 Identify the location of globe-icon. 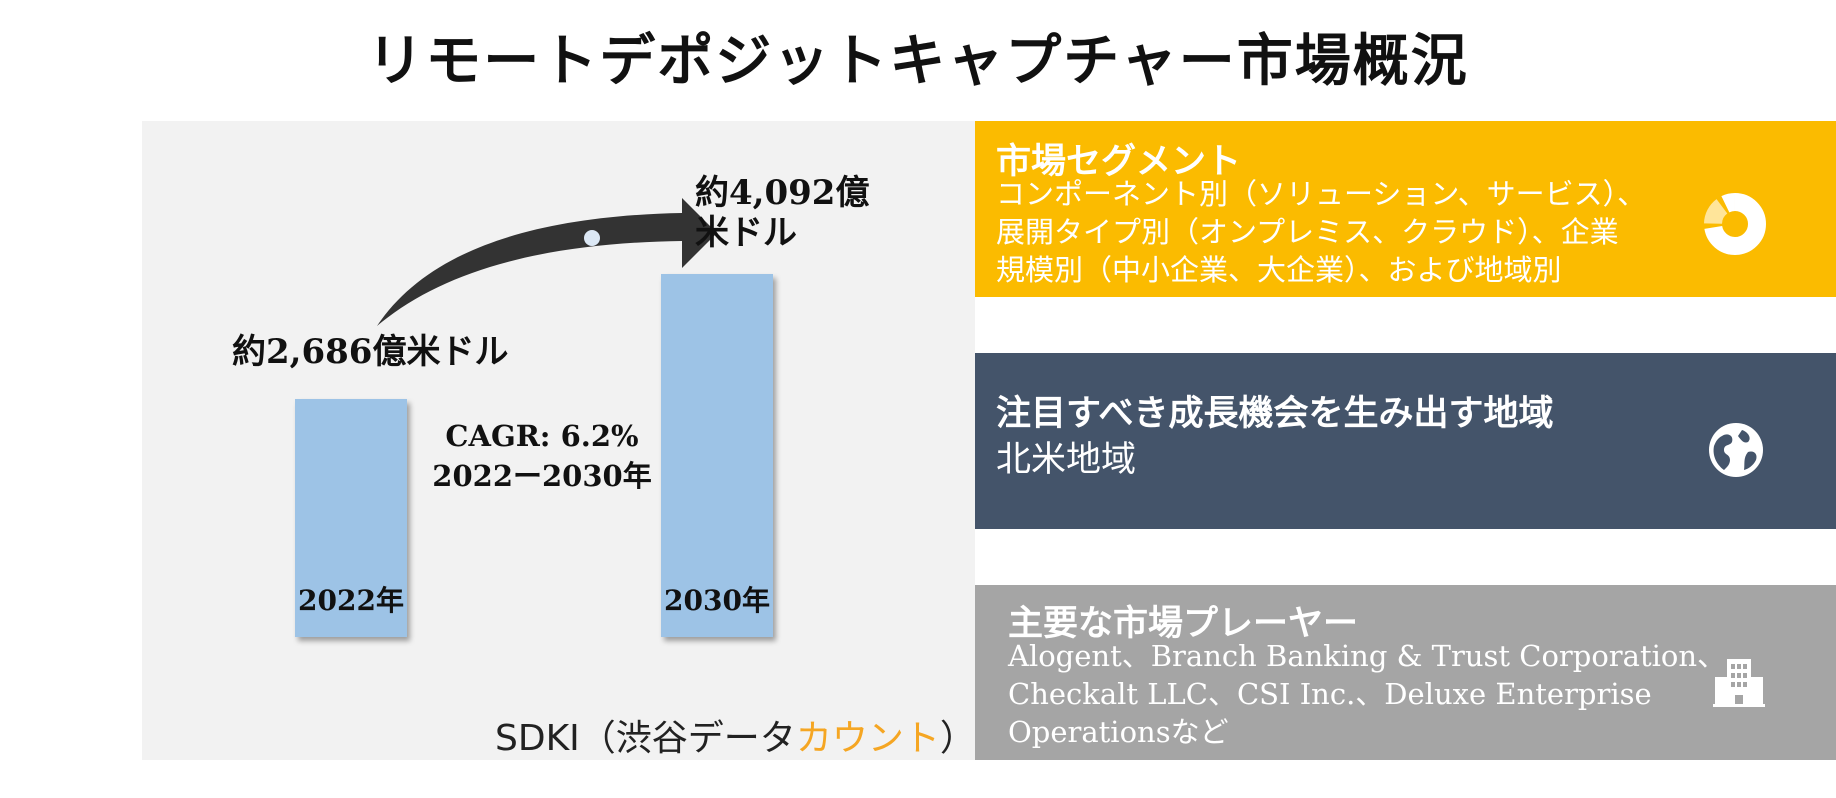
(1736, 450).